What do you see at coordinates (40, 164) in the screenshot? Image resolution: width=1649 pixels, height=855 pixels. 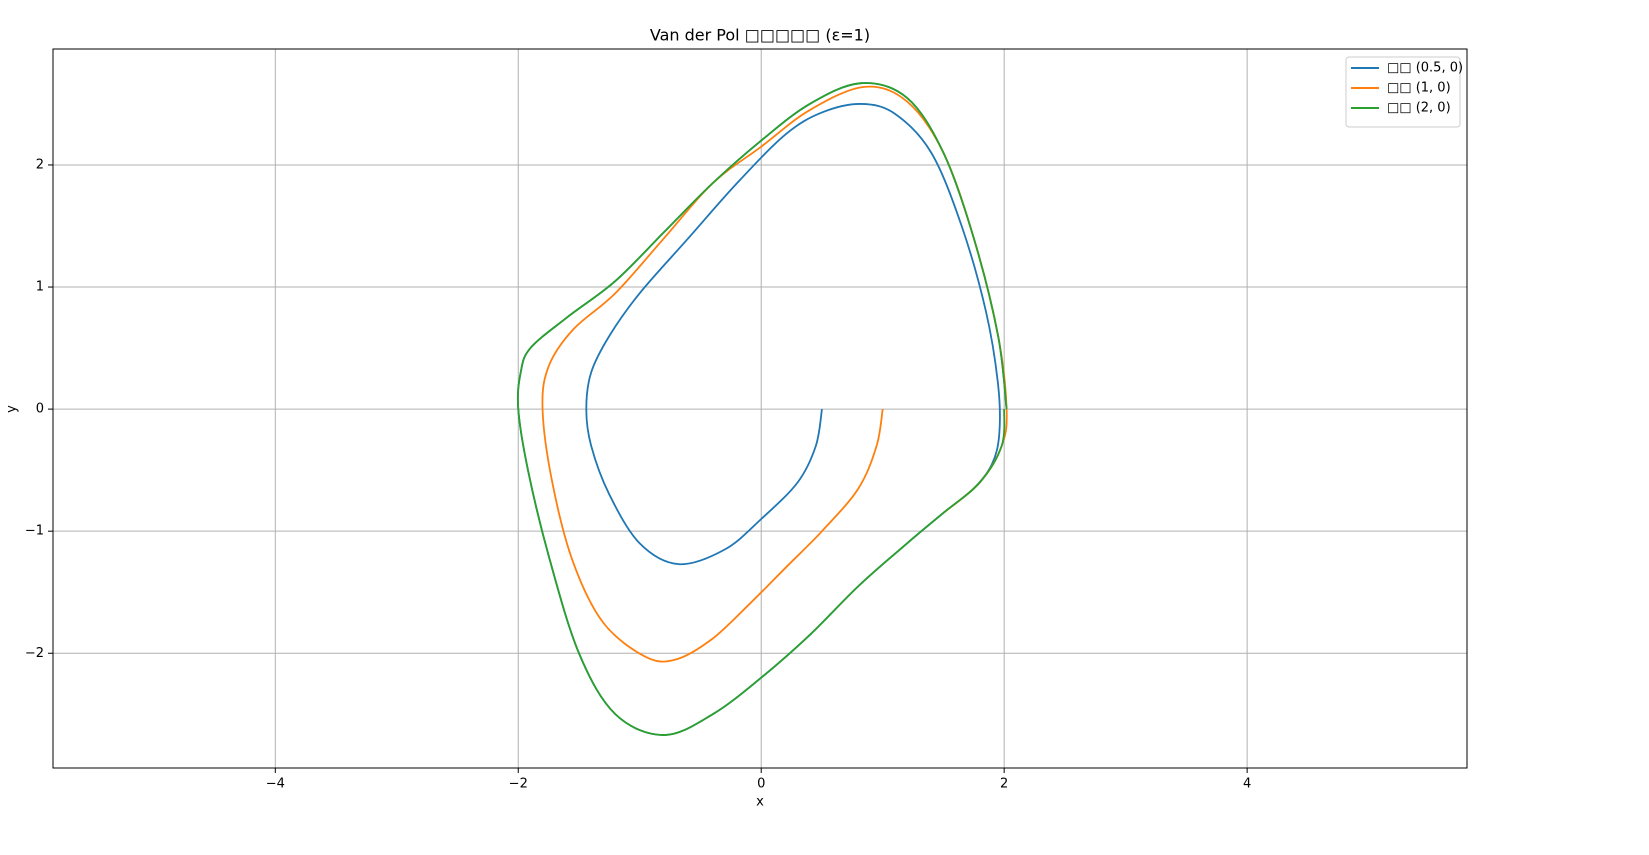 I see `y-tick-label: 2` at bounding box center [40, 164].